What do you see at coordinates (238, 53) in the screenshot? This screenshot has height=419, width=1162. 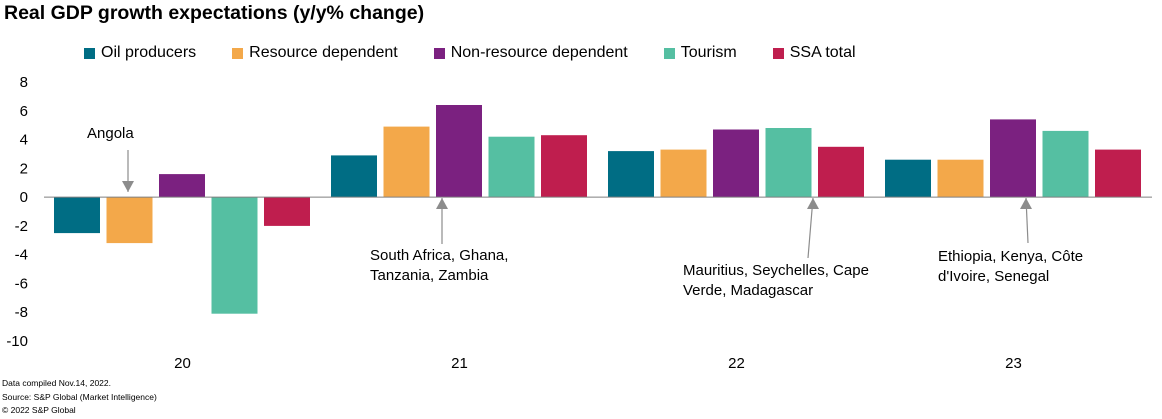 I see `legend-swatch-resource-dependent` at bounding box center [238, 53].